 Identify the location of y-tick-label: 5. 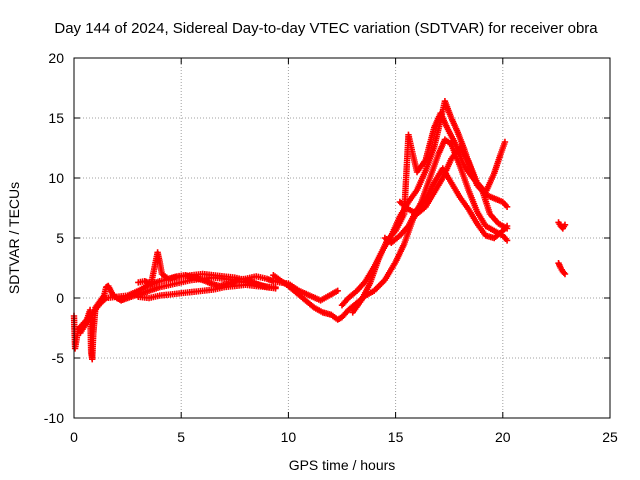
(60, 238).